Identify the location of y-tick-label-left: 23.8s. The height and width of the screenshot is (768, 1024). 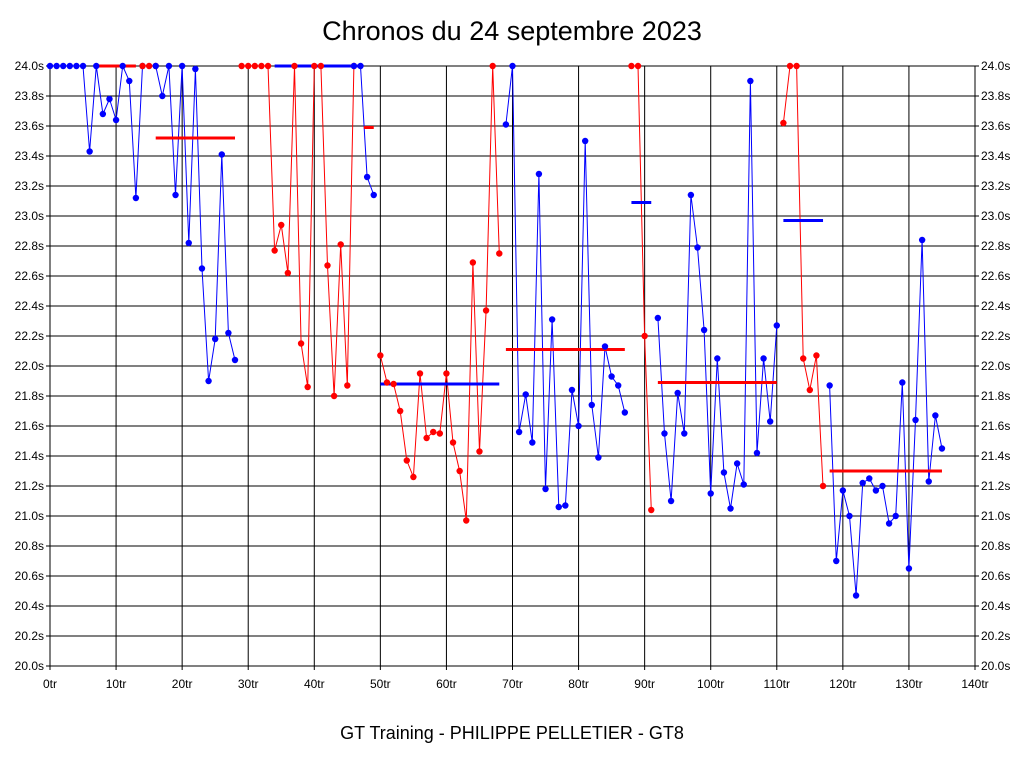
(29, 96).